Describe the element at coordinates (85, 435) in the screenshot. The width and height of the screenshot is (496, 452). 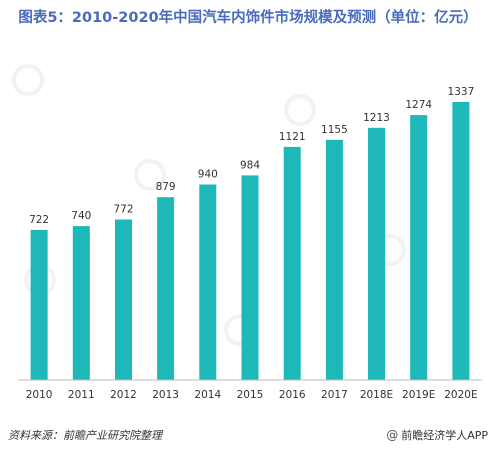
I see `source-note: 资料来源：前瞻产业研究院整理` at that location.